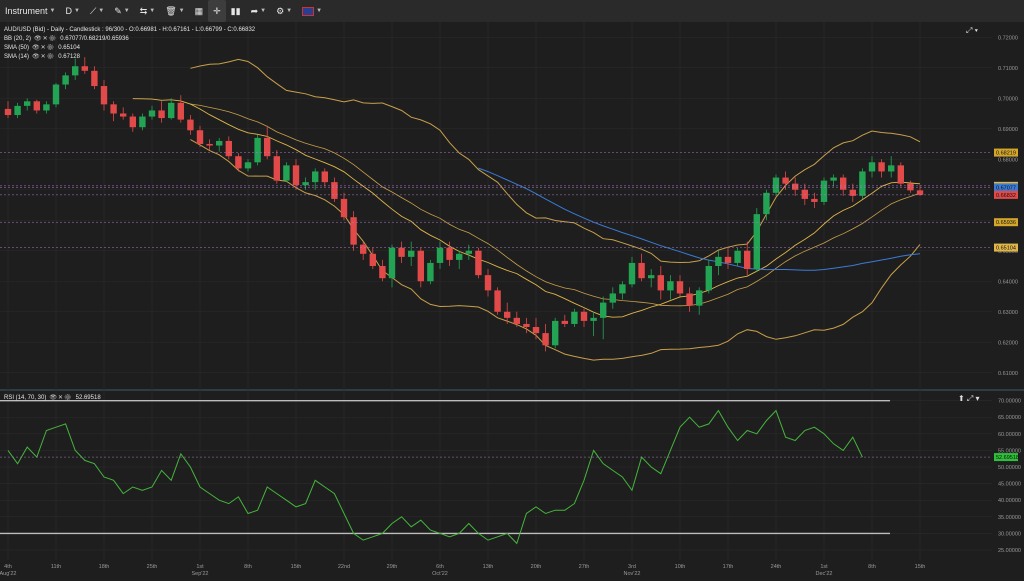  What do you see at coordinates (26, 11) in the screenshot?
I see `instrument-label: Instrument` at bounding box center [26, 11].